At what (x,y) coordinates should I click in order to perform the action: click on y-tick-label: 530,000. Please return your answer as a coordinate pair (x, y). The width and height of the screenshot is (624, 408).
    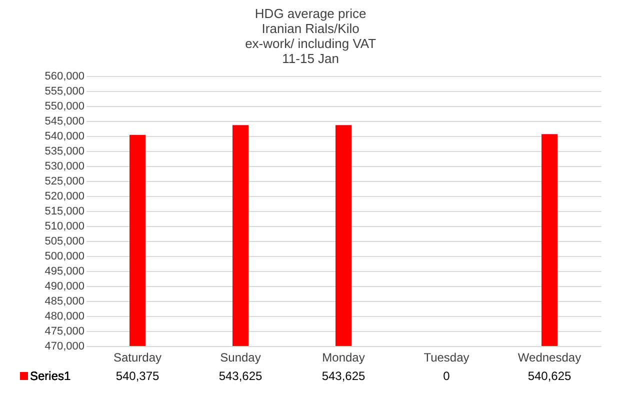
    Looking at the image, I should click on (64, 166).